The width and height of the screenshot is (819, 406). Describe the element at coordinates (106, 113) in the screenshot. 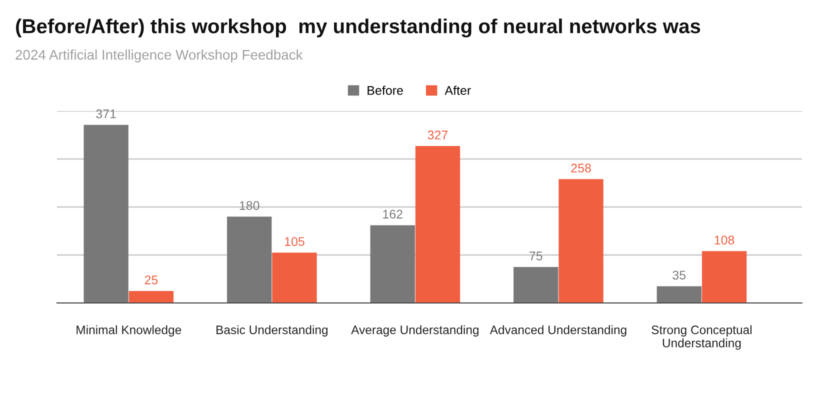

I see `data-label: 371` at that location.